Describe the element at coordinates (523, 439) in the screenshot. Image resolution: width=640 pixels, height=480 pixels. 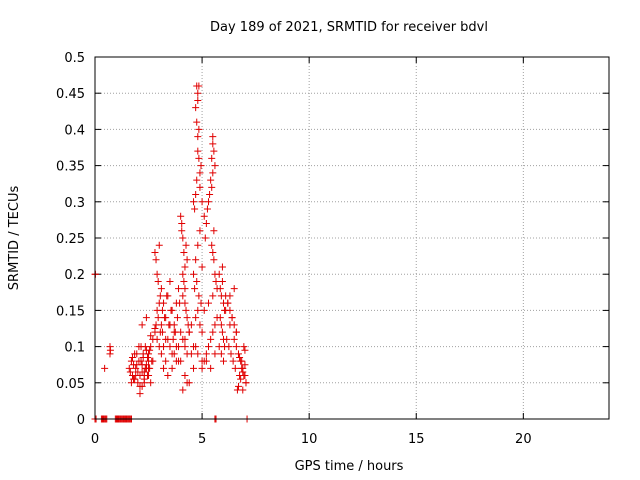
I see `x-tick-label: 20` at that location.